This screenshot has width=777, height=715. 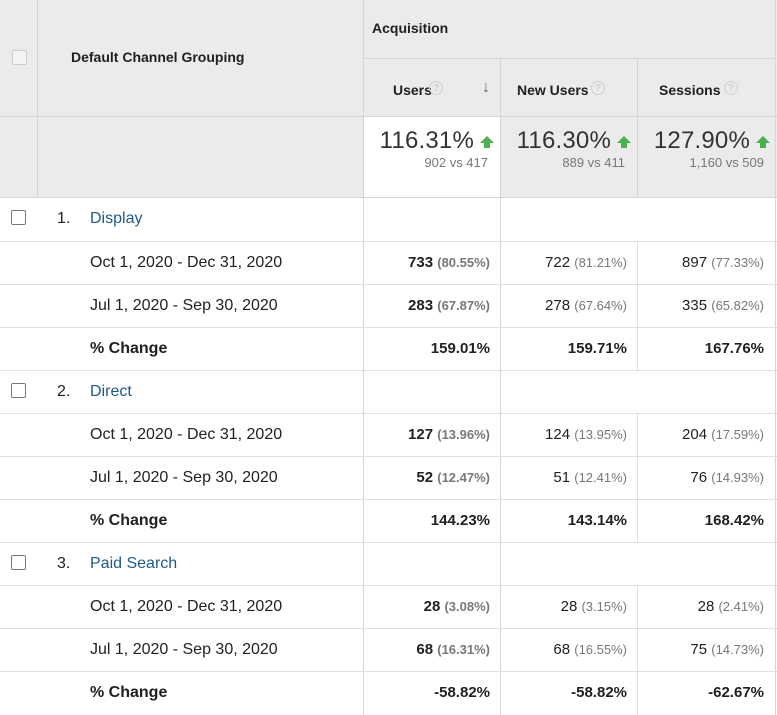 I want to click on sessions-change: 168.42%, so click(x=734, y=520).